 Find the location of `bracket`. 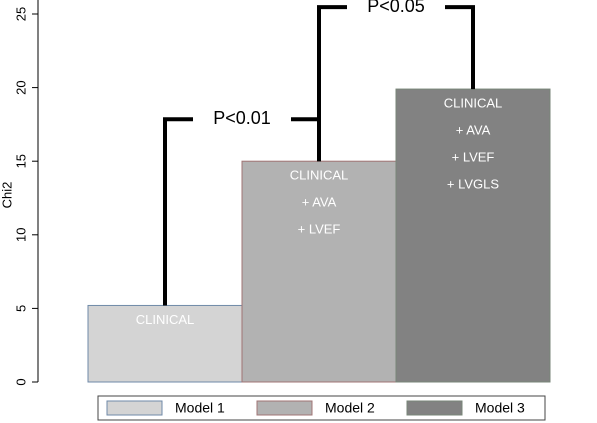

bracket is located at coordinates (396, 83).